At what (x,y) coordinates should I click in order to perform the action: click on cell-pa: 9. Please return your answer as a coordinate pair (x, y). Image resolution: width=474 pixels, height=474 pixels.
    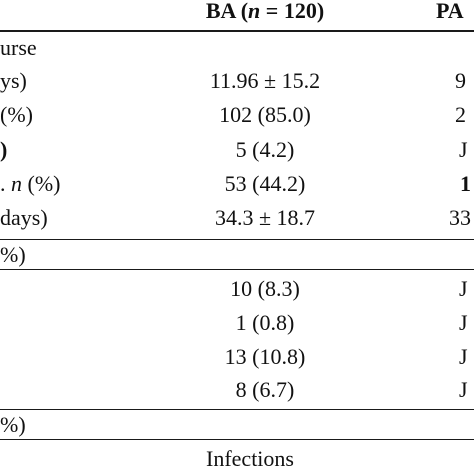
    Looking at the image, I should click on (460, 80).